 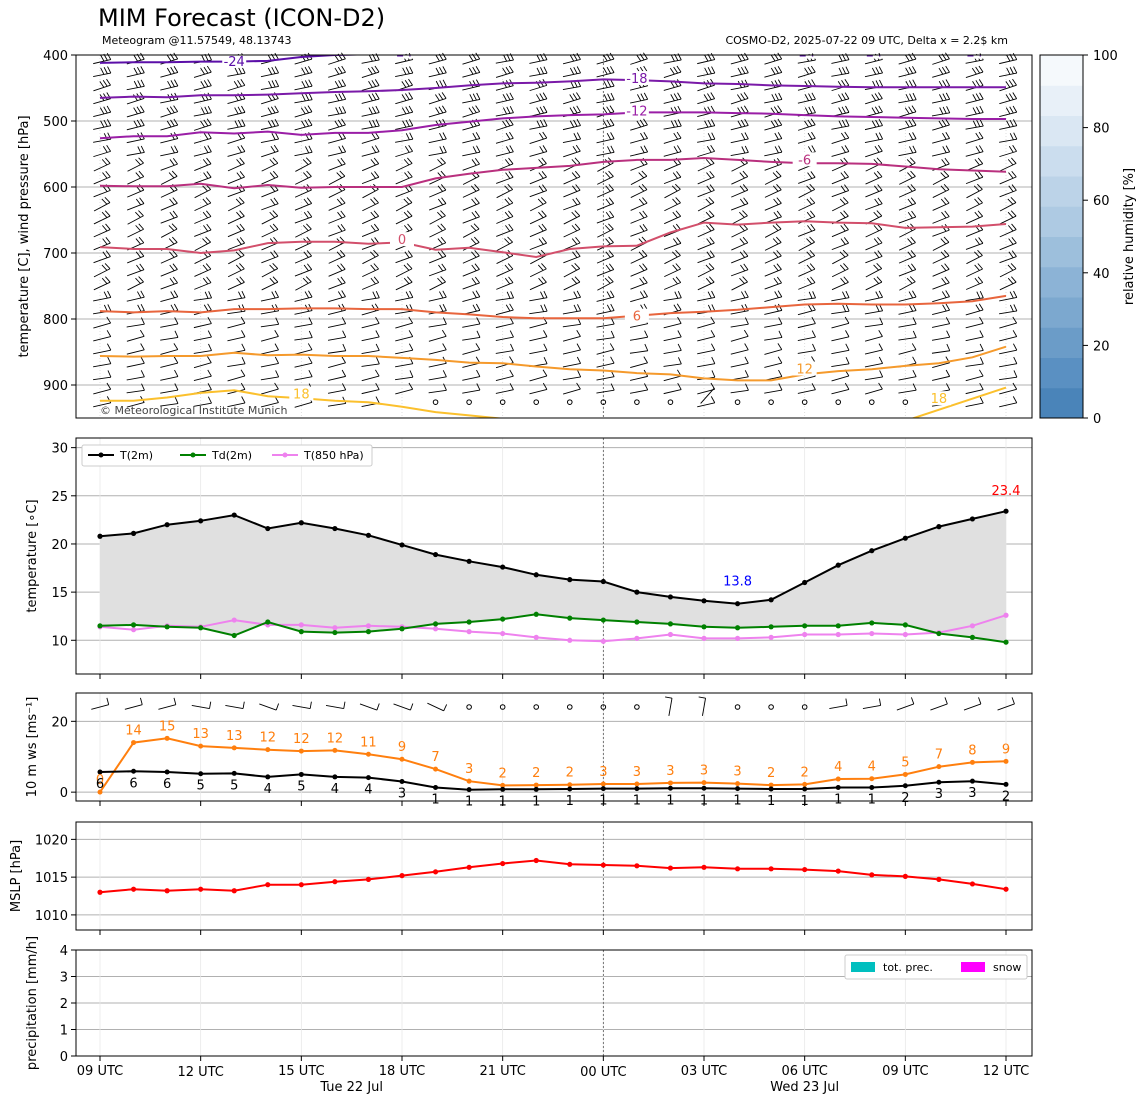 I want to click on legend-label: T(850 hPa), so click(x=333, y=455).